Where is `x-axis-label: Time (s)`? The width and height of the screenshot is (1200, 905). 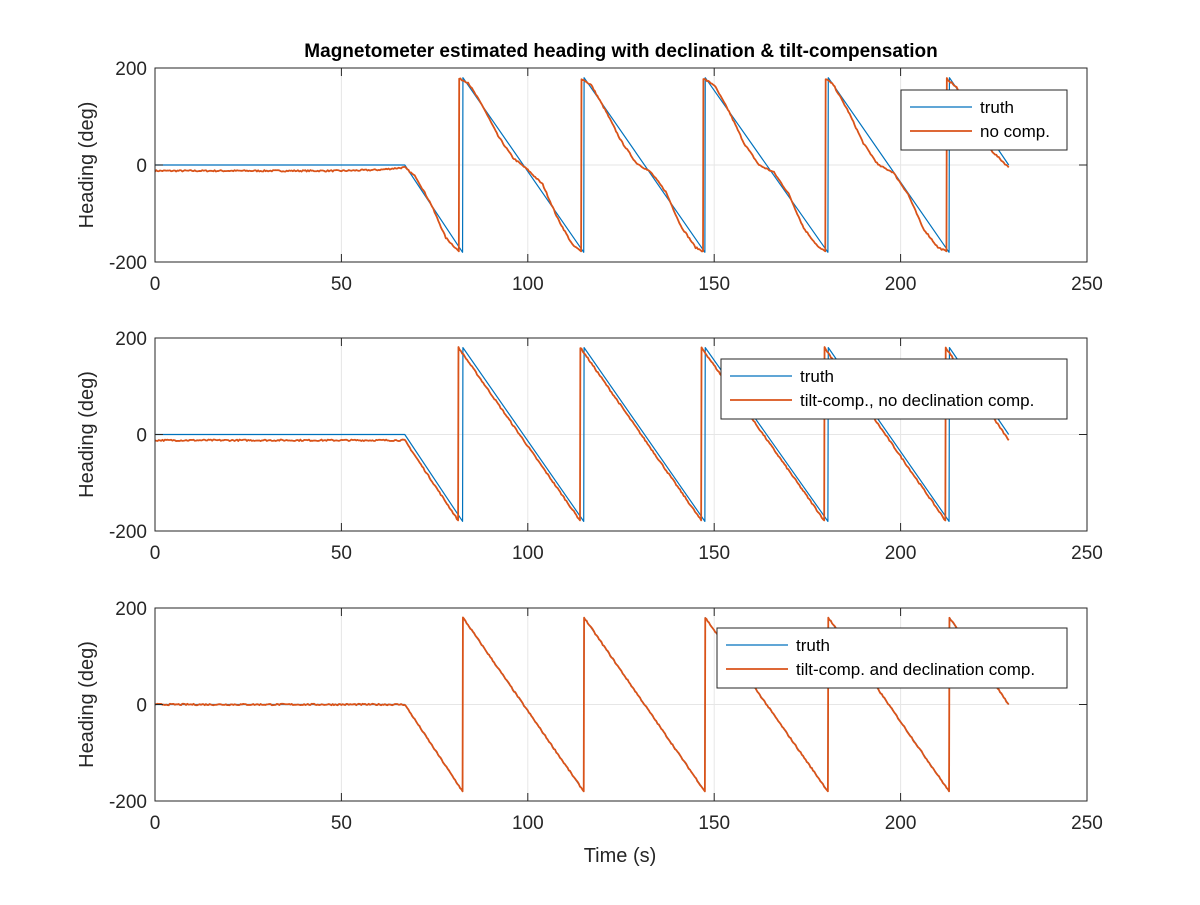
x-axis-label: Time (s) is located at coordinates (620, 856).